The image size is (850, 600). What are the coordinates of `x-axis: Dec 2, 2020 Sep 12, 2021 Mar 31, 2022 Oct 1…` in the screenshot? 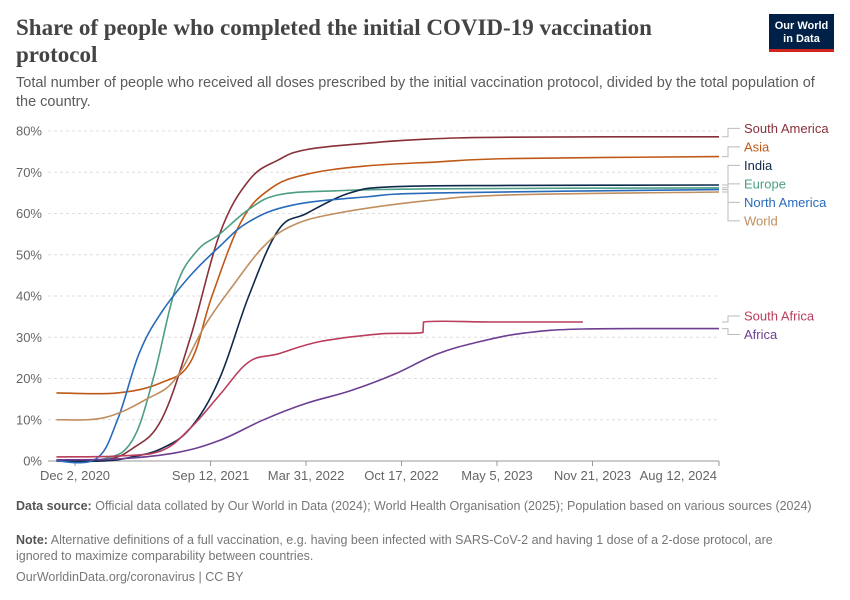 It's located at (380, 471).